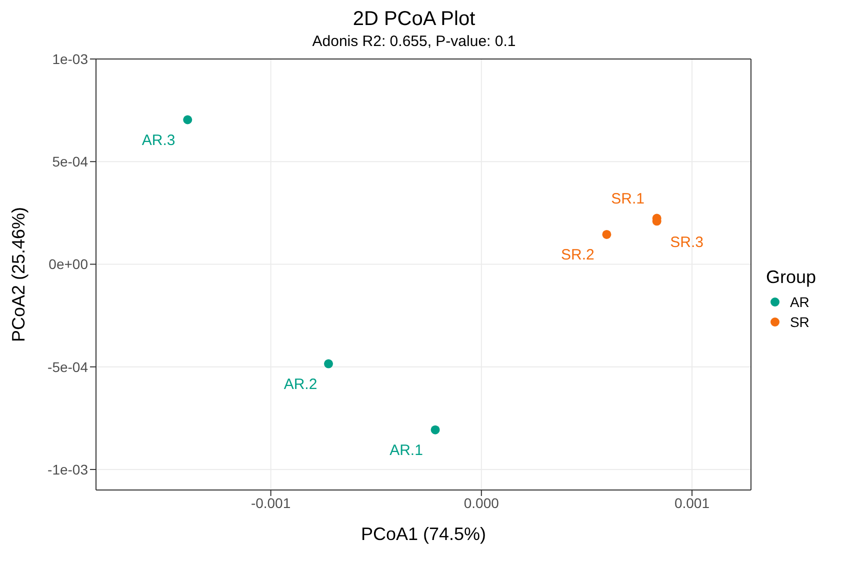 Image resolution: width=848 pixels, height=573 pixels. I want to click on y-tick-label: 5e-04, so click(70, 162).